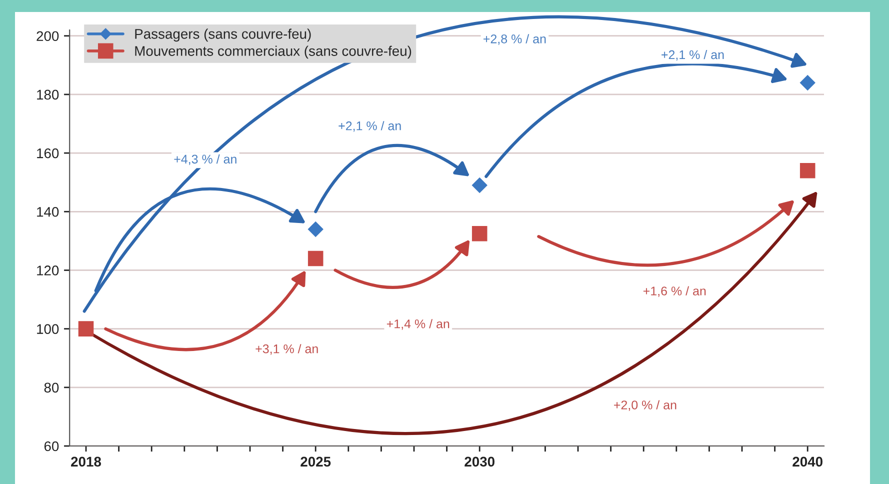  What do you see at coordinates (315, 461) in the screenshot?
I see `x-tick-label: 2025` at bounding box center [315, 461].